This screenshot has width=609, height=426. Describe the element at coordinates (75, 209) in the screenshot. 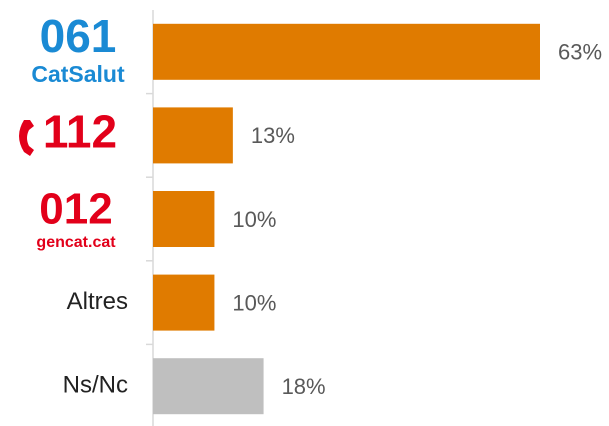

I see `category-label: 012` at that location.